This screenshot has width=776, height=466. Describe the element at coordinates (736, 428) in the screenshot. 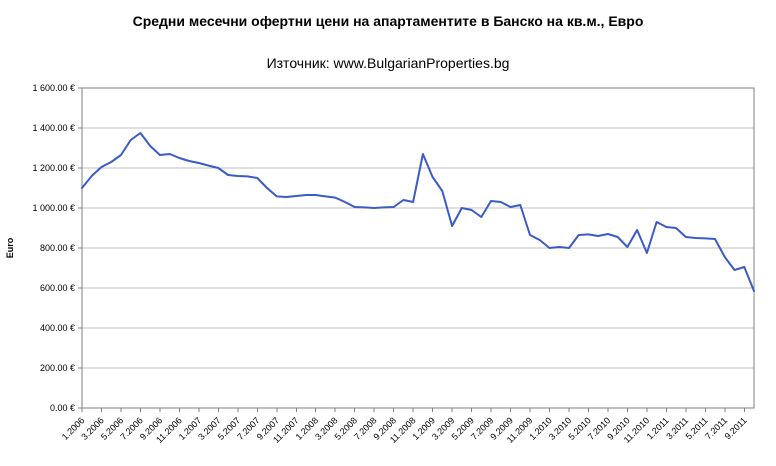

I see `svg-text: 9.2011` at that location.